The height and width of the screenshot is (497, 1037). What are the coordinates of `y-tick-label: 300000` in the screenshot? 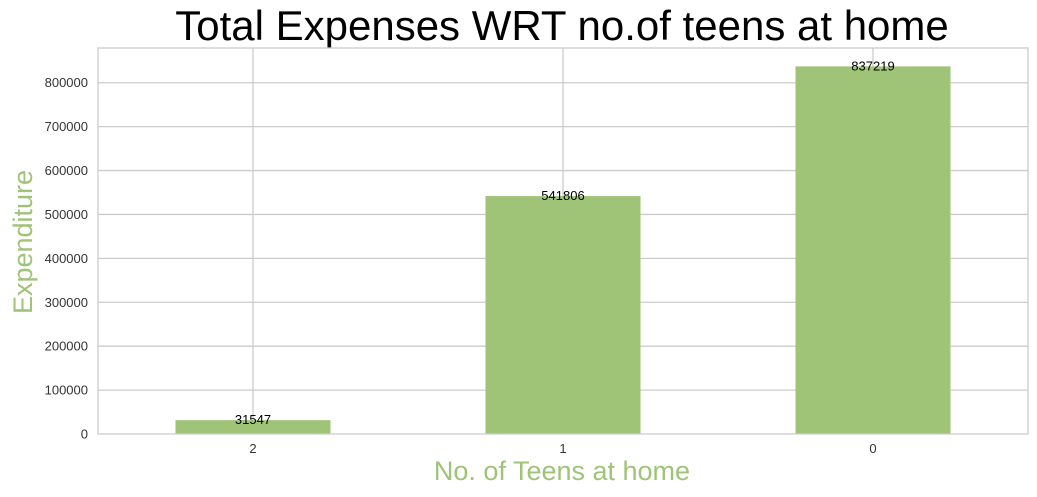 It's located at (66, 302).